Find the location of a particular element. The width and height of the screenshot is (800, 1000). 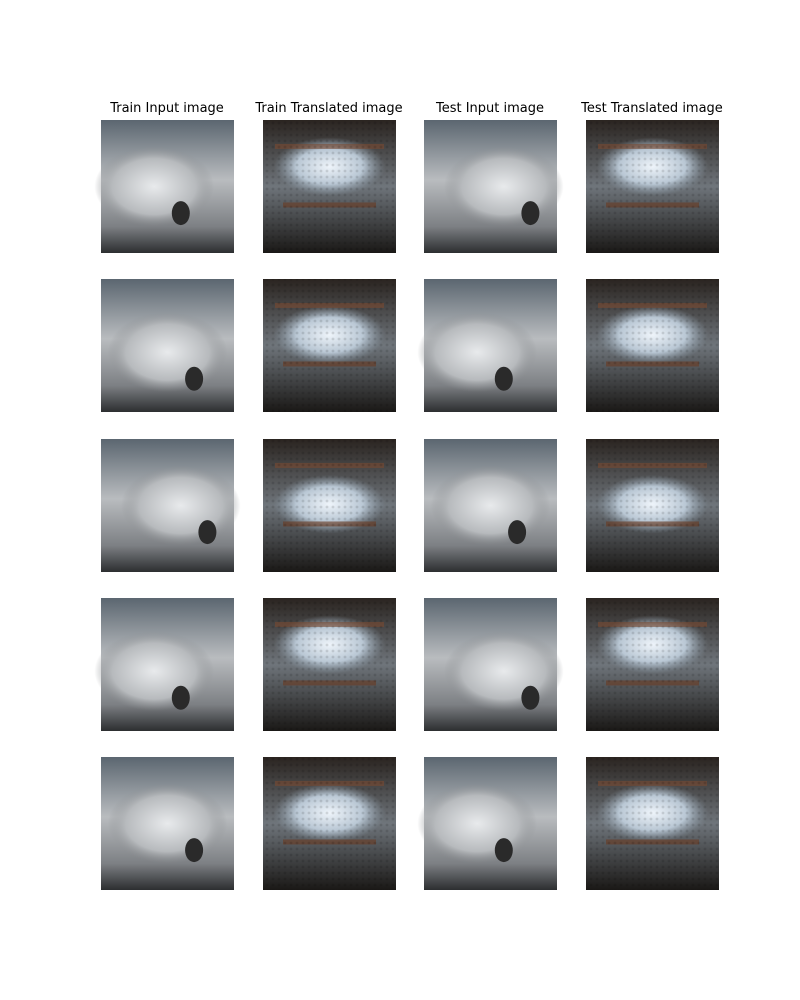

column-title: Test Translated image is located at coordinates (651, 108).